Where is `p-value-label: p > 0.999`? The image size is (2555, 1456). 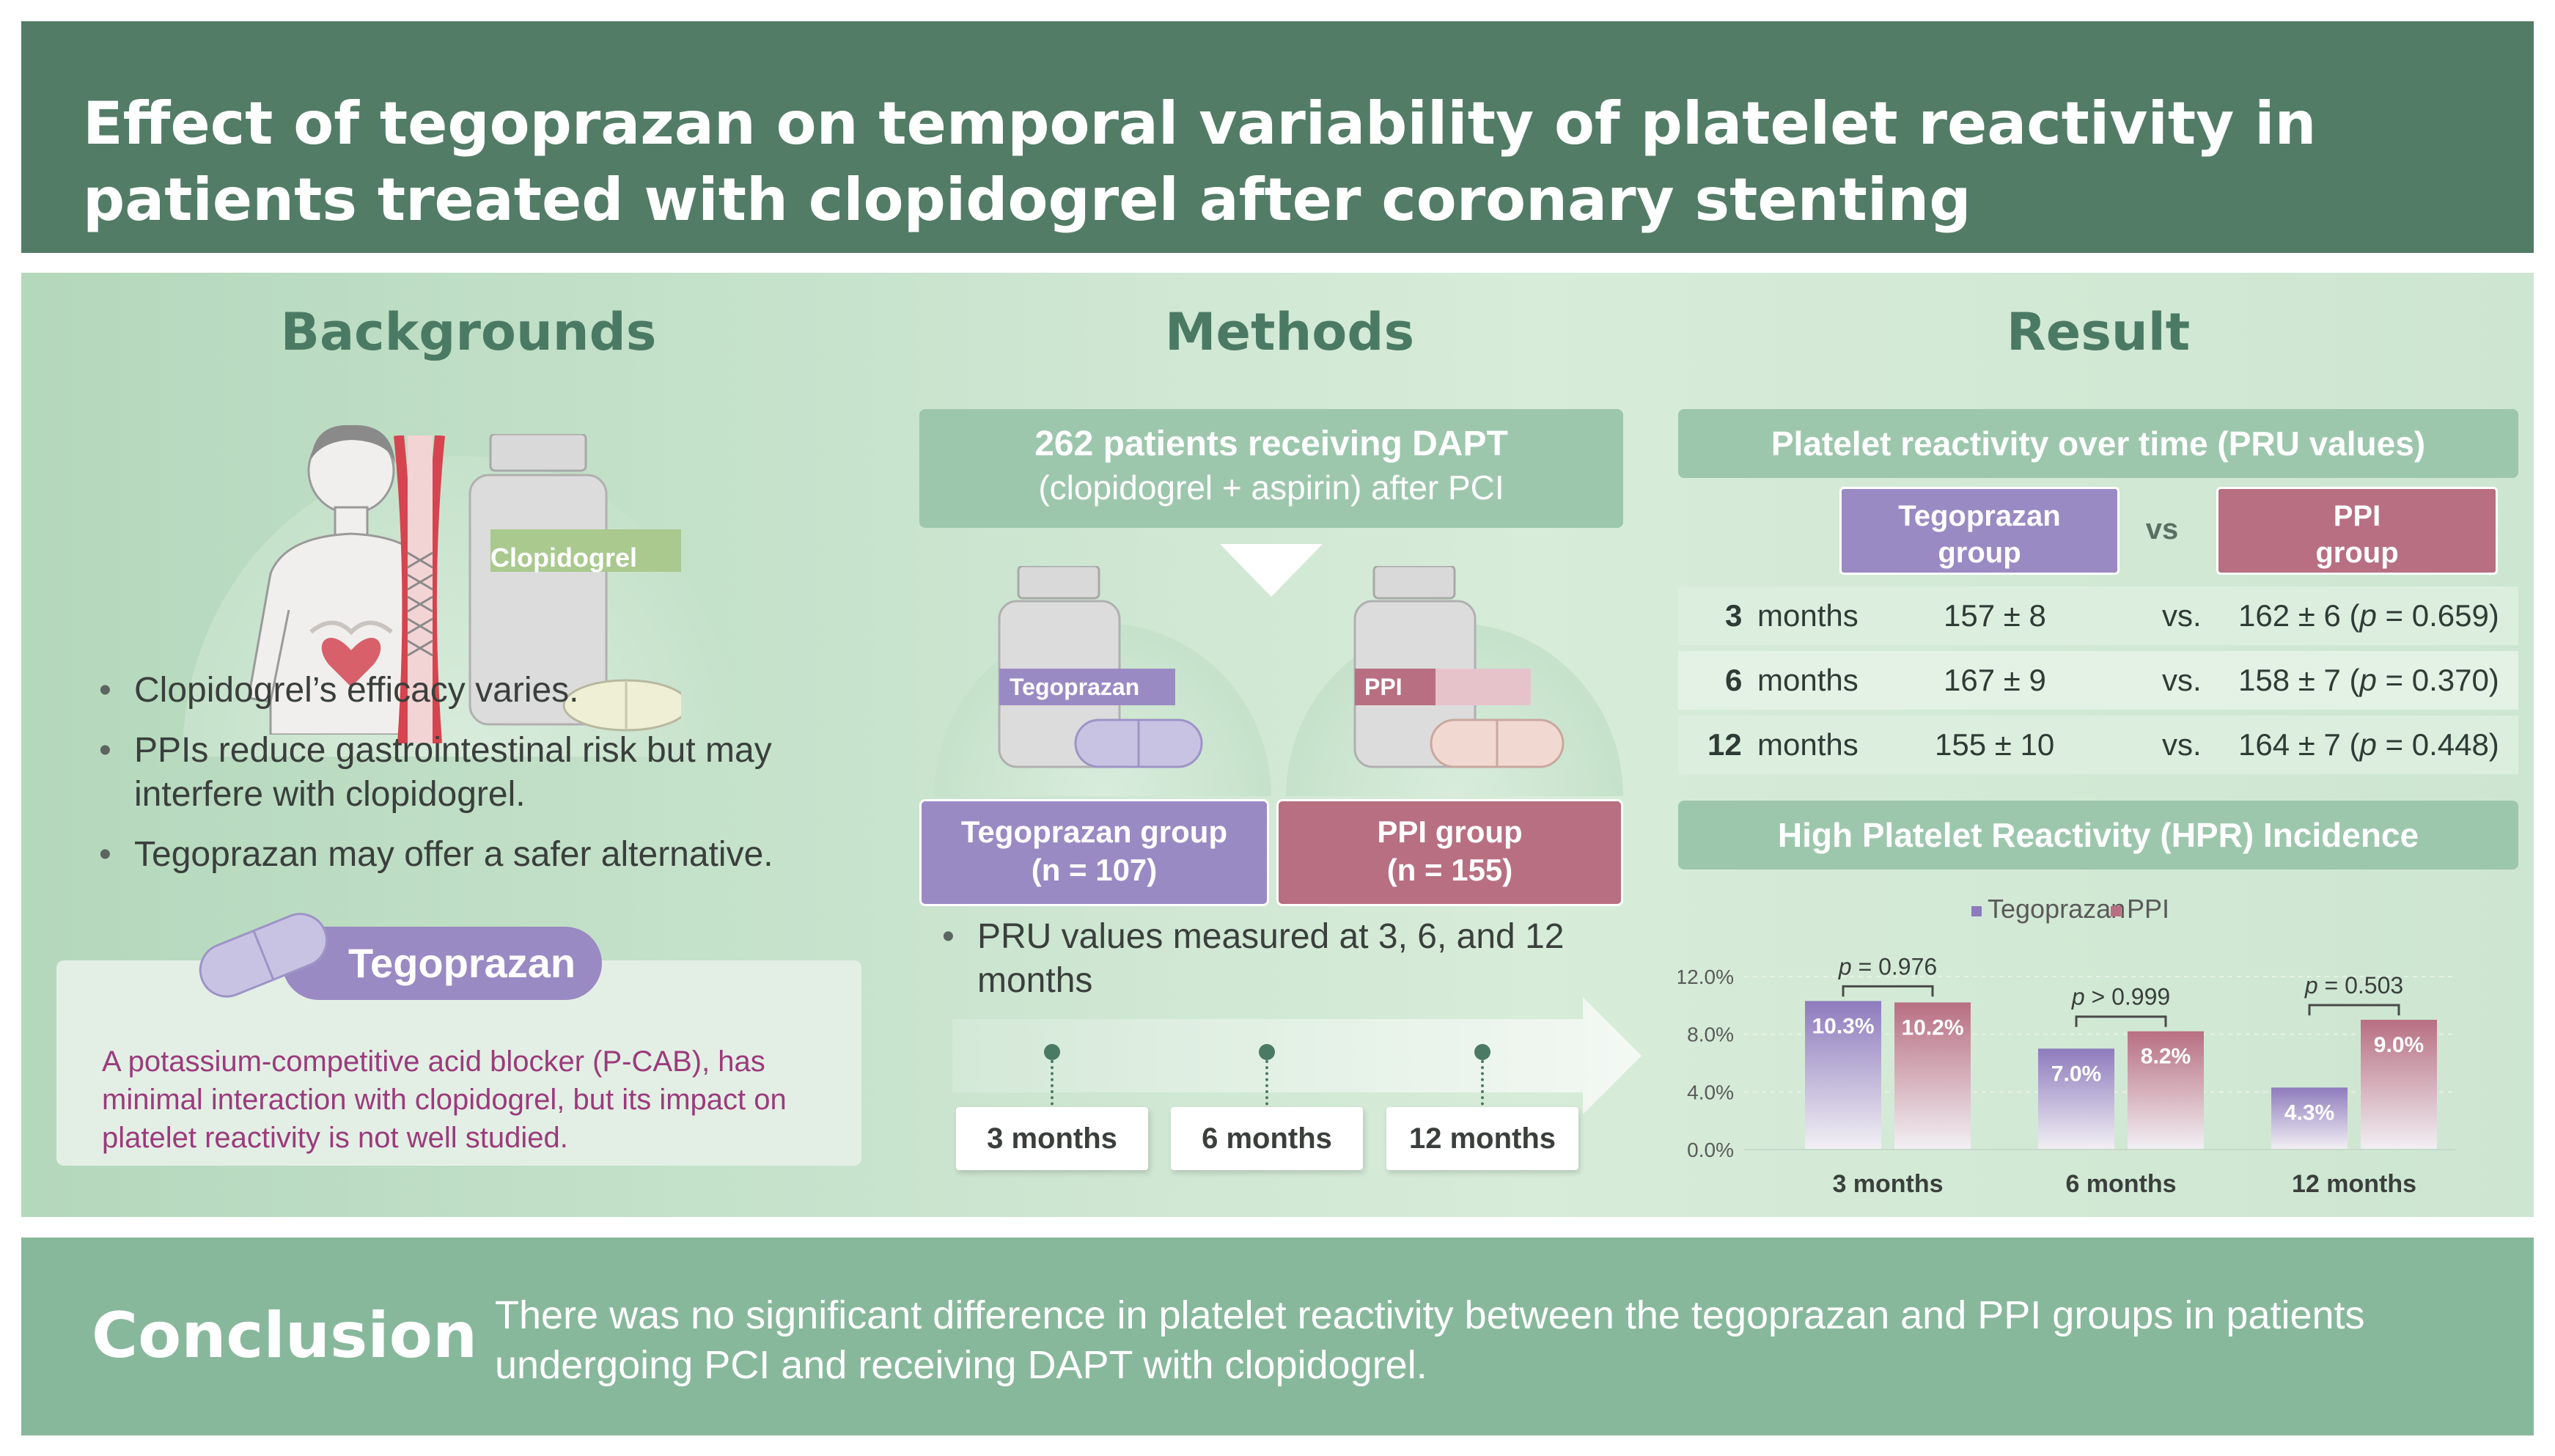 p-value-label: p > 0.999 is located at coordinates (2120, 997).